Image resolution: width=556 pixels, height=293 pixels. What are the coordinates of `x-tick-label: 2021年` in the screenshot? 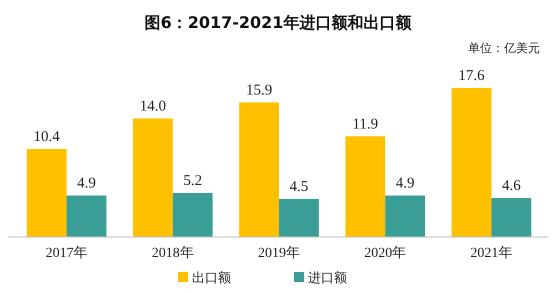 It's located at (491, 253).